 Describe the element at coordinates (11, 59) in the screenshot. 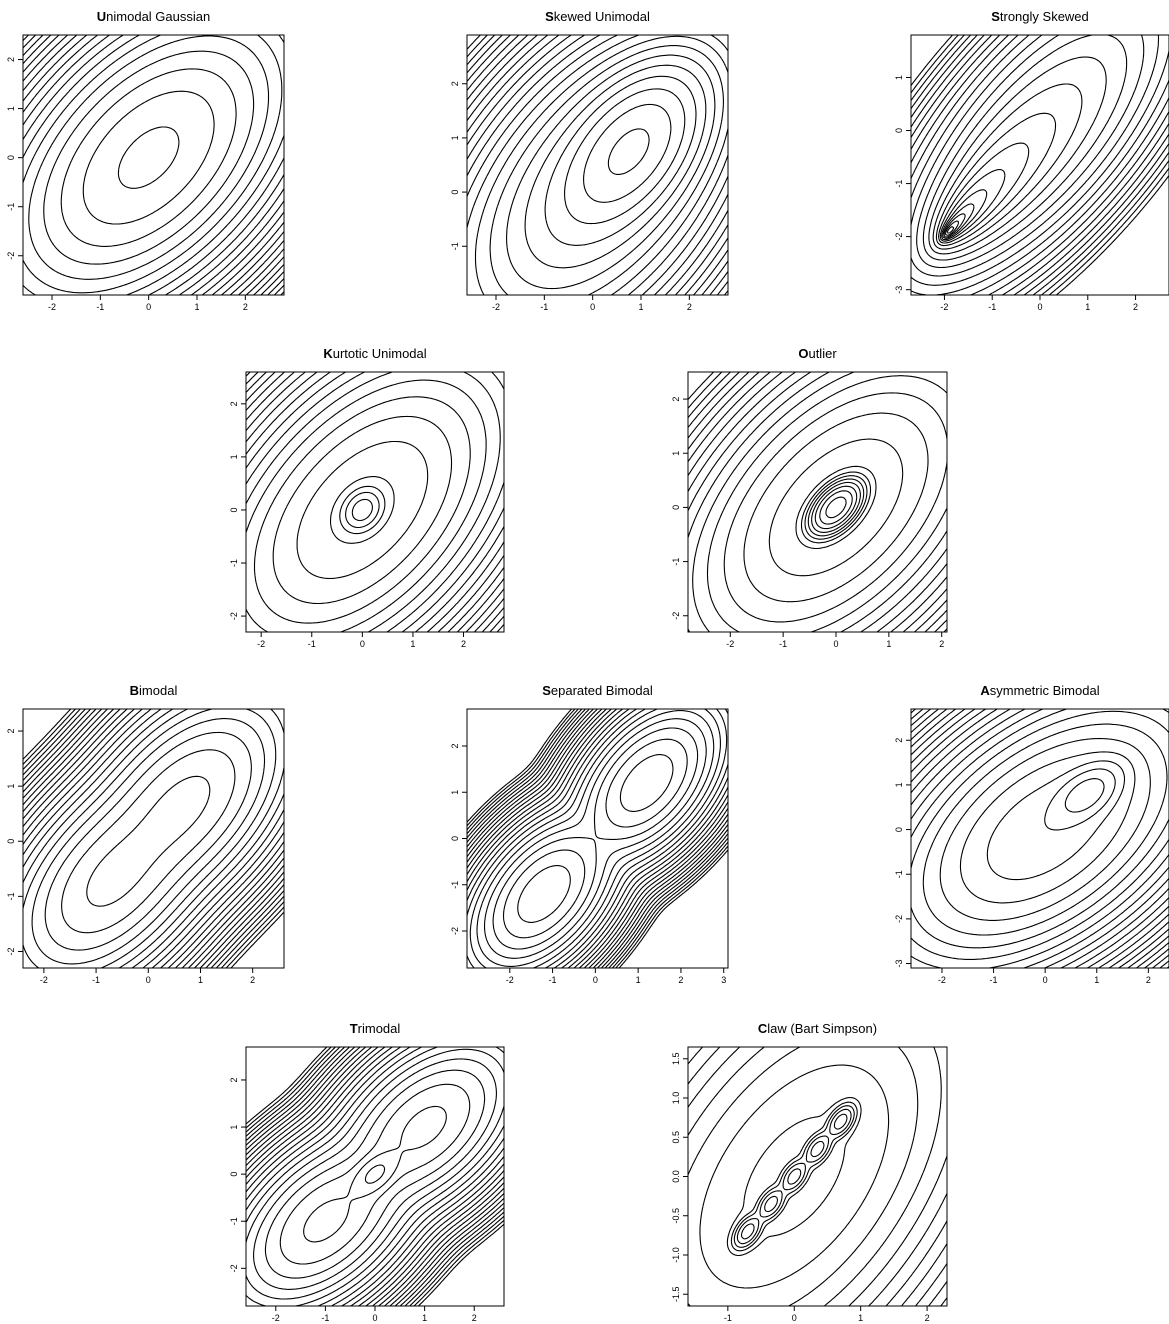

I see `y-tick-label: 2` at that location.